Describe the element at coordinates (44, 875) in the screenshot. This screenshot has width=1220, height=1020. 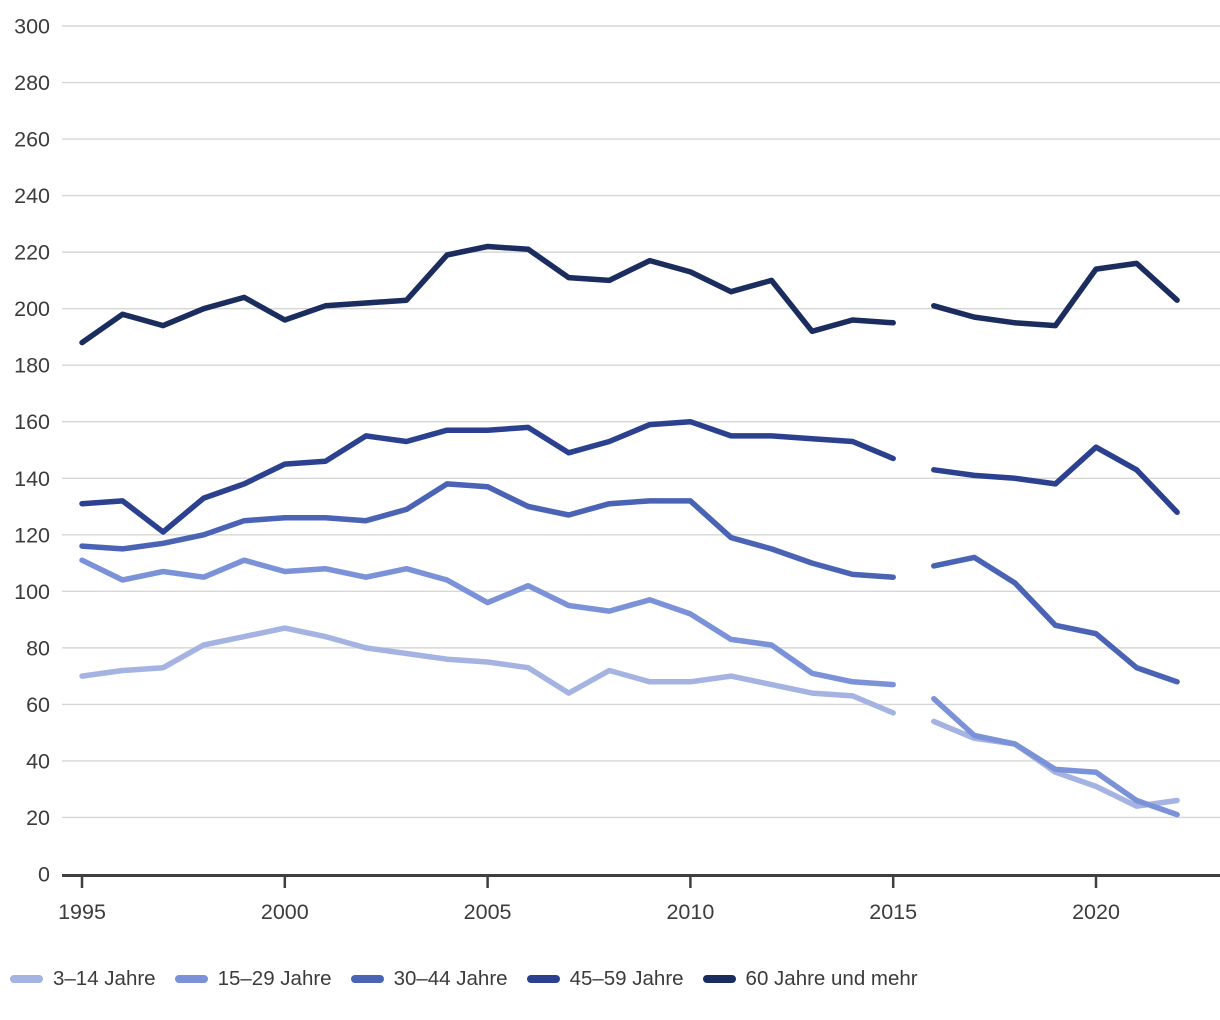
I see `y-tick-label: 0` at that location.